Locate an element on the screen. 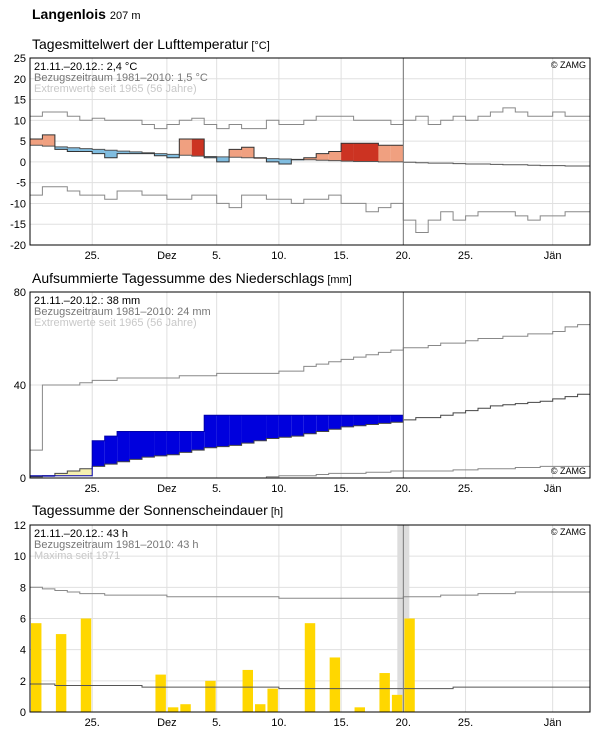  temp-max-line is located at coordinates (310, 118).